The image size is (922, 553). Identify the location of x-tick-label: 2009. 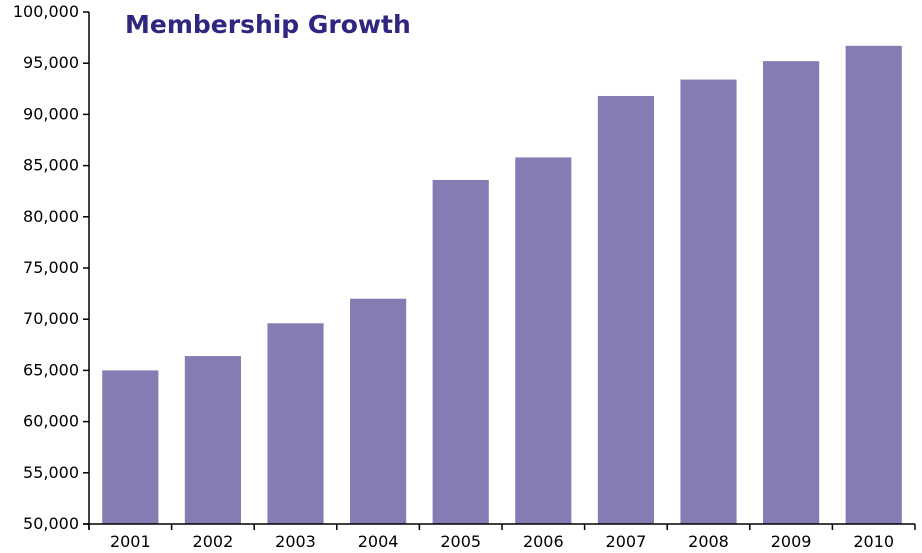
(791, 541).